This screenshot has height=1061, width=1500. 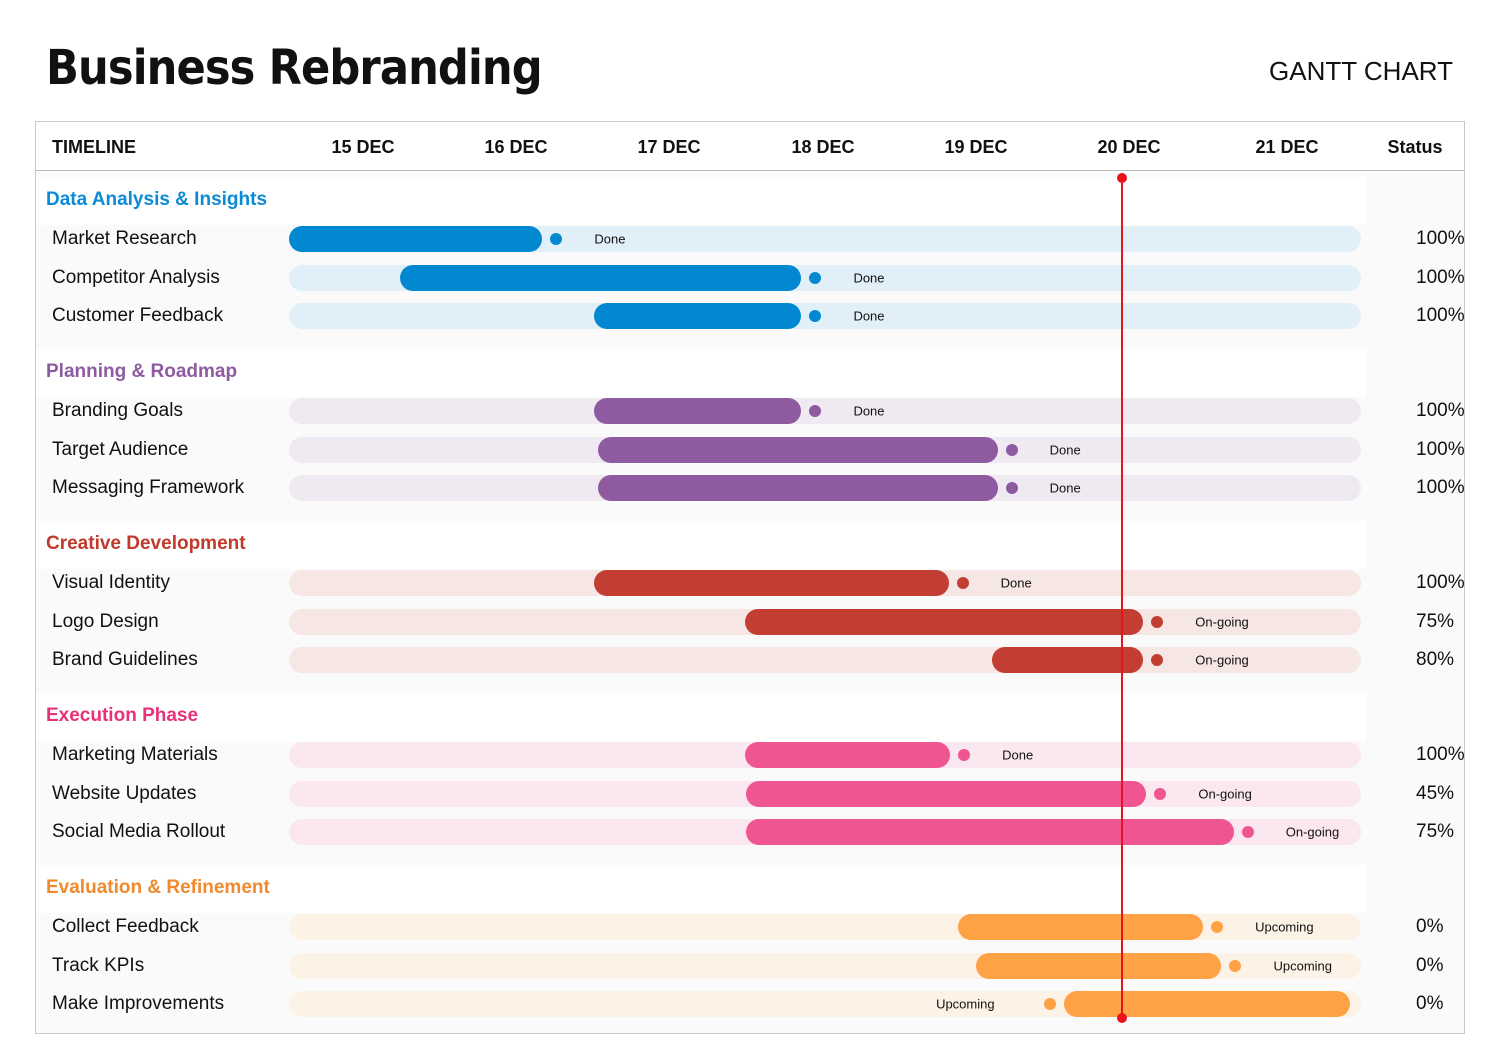 What do you see at coordinates (125, 926) in the screenshot?
I see `task-name: Collect Feedback` at bounding box center [125, 926].